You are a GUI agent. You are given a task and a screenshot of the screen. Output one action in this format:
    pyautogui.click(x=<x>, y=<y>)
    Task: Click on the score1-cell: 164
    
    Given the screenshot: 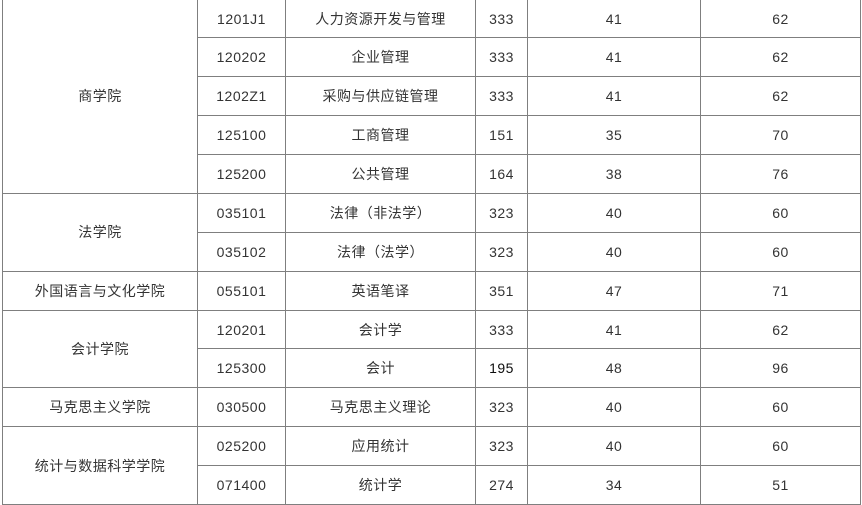 What is the action you would take?
    pyautogui.click(x=501, y=174)
    